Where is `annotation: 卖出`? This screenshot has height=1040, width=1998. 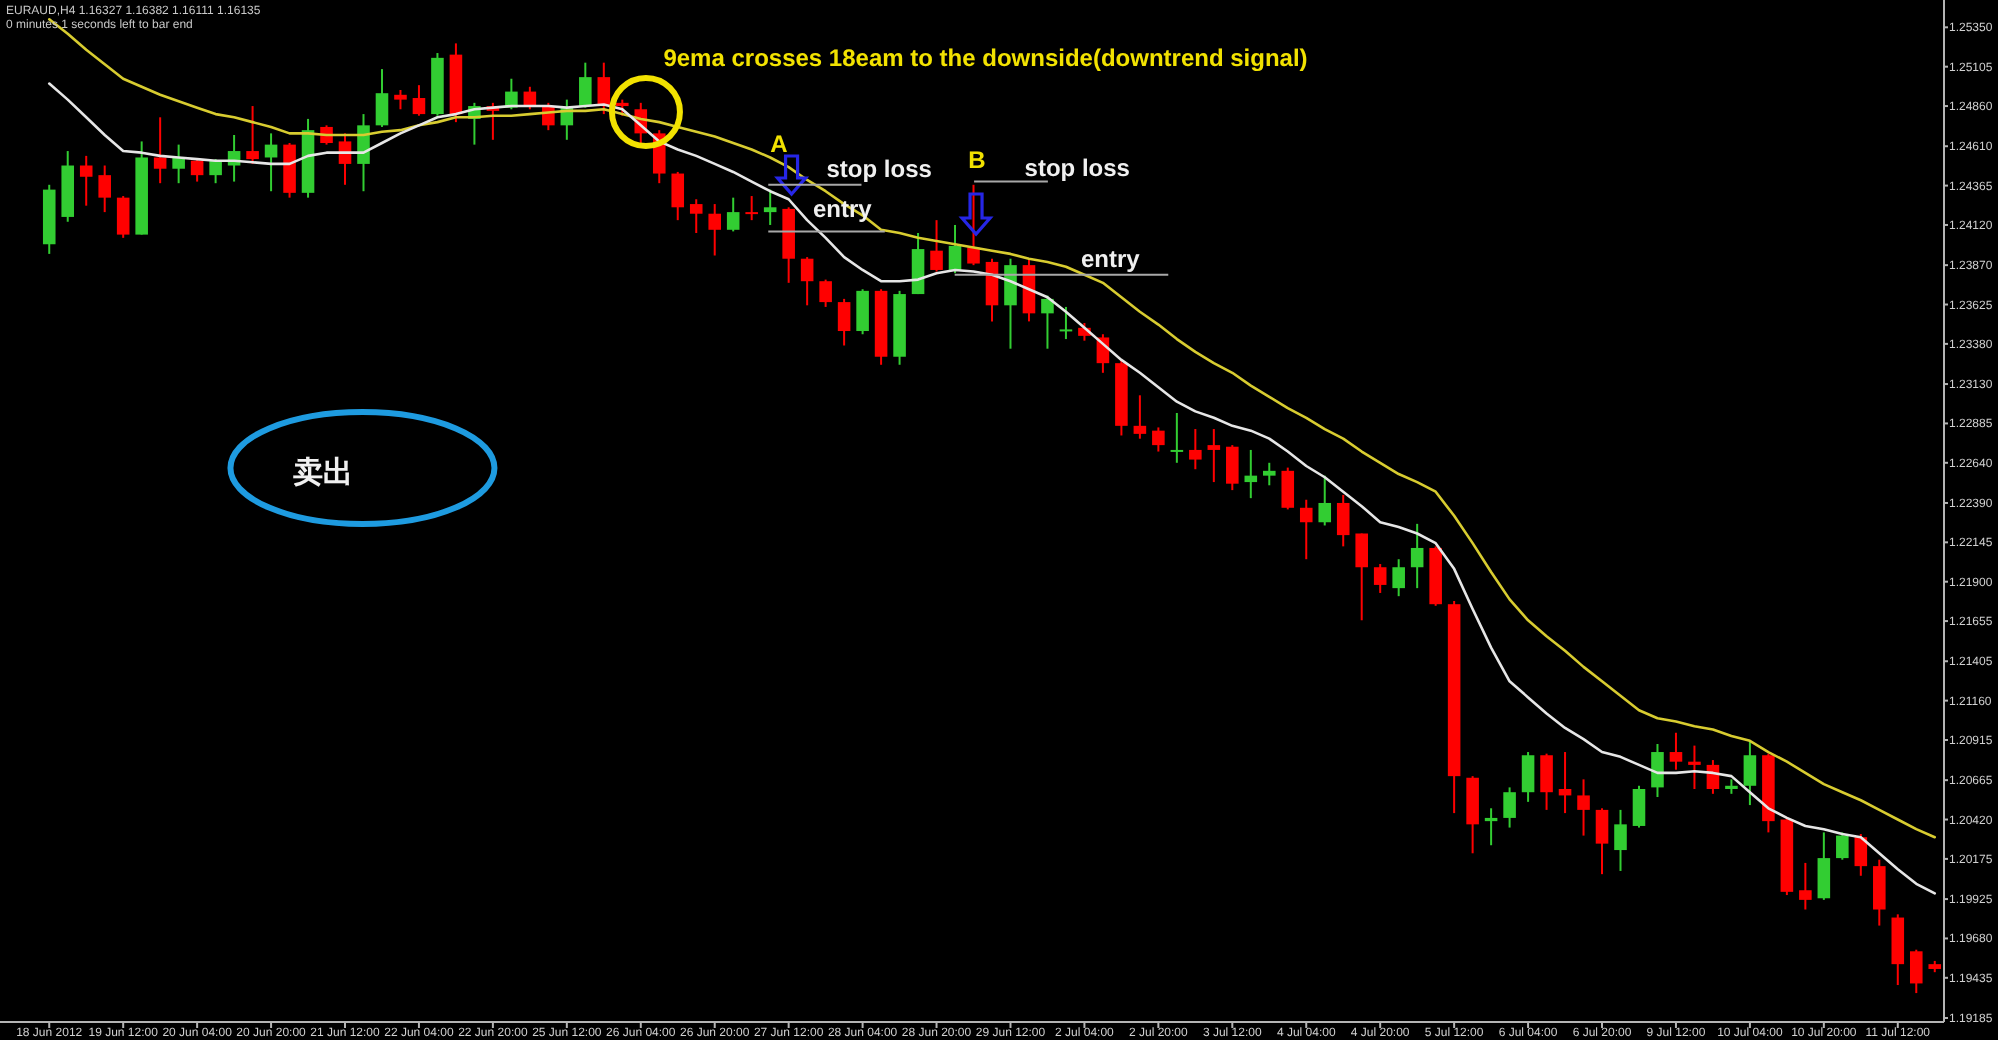 annotation: 卖出 is located at coordinates (322, 473).